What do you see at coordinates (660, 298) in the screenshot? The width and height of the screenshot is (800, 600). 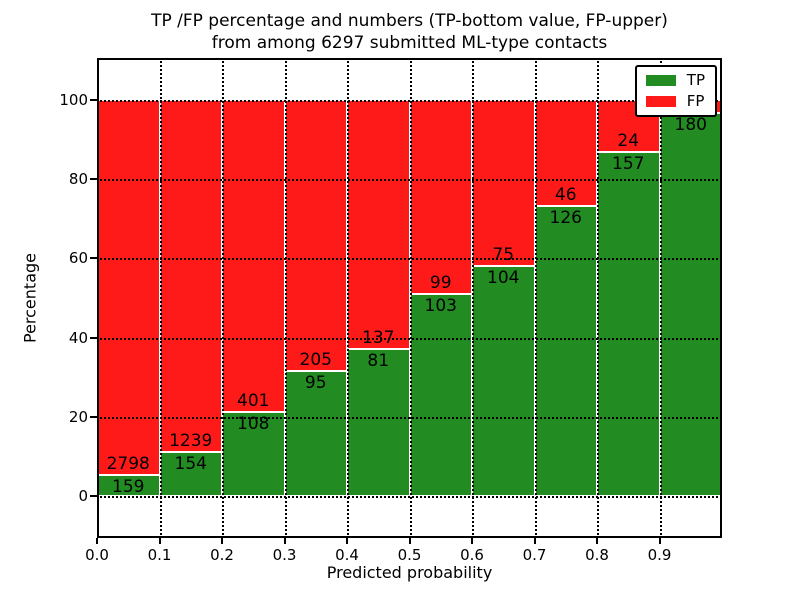 I see `v-gridline-0.9` at bounding box center [660, 298].